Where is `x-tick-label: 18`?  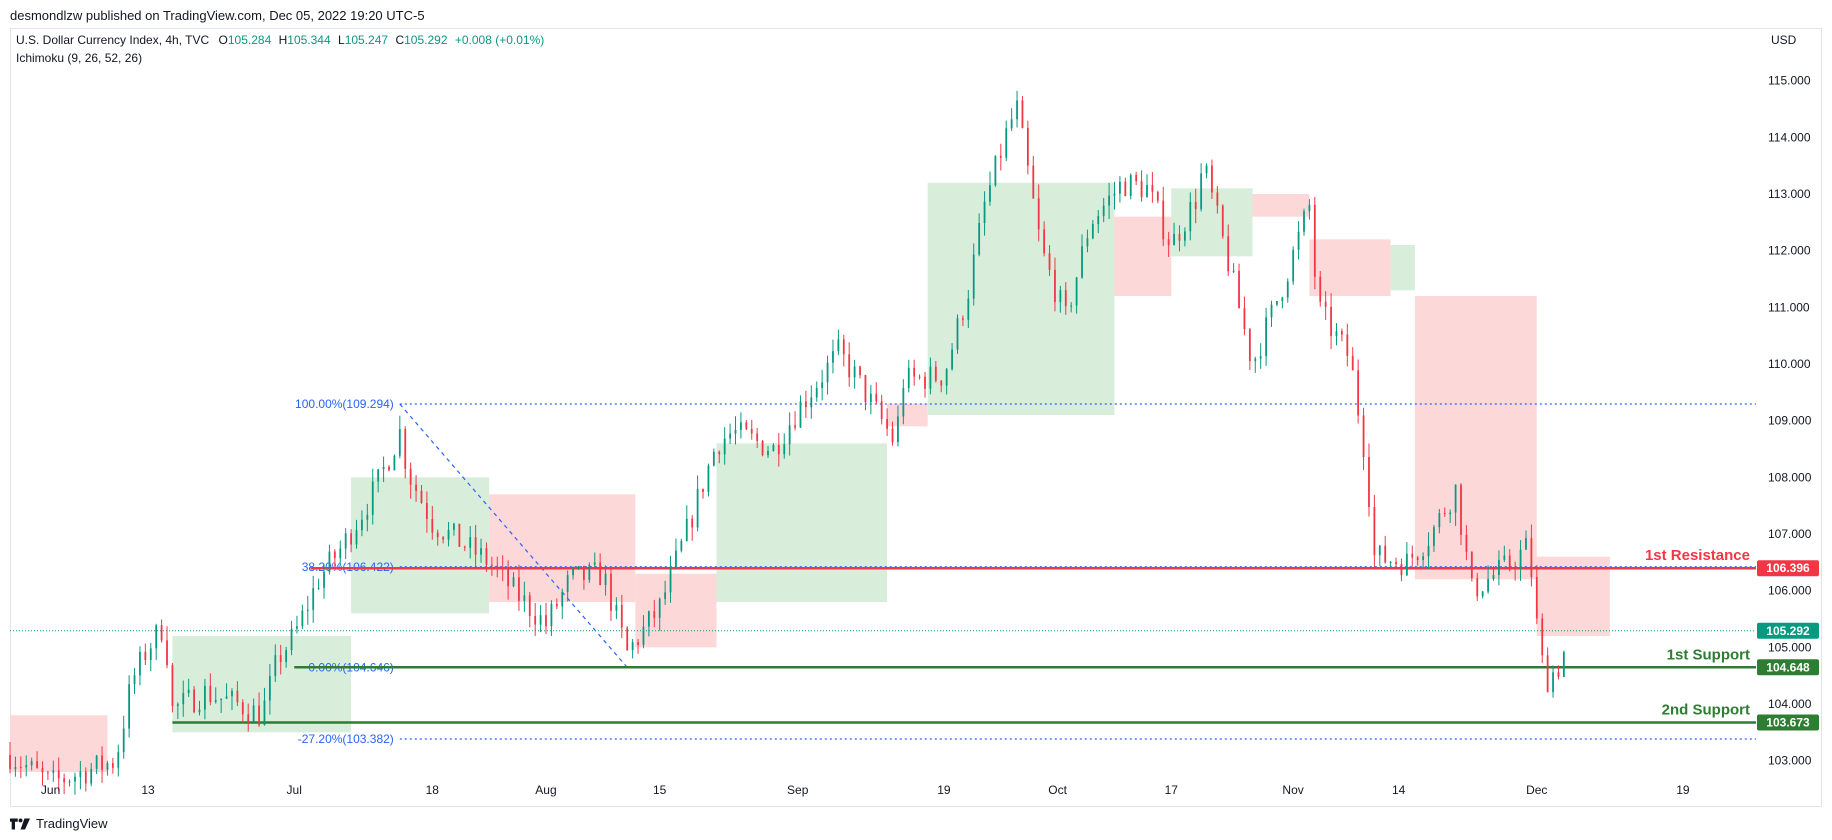 x-tick-label: 18 is located at coordinates (433, 790).